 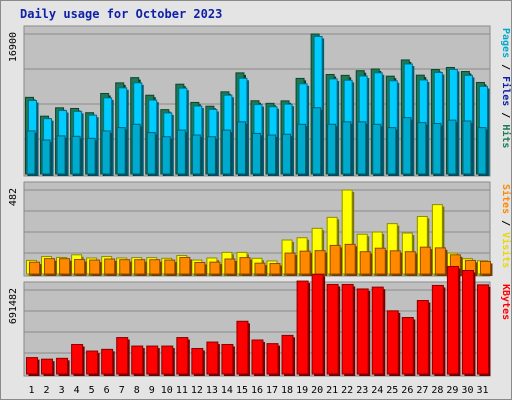 I want to click on day-label-26: 26, so click(x=407, y=390).